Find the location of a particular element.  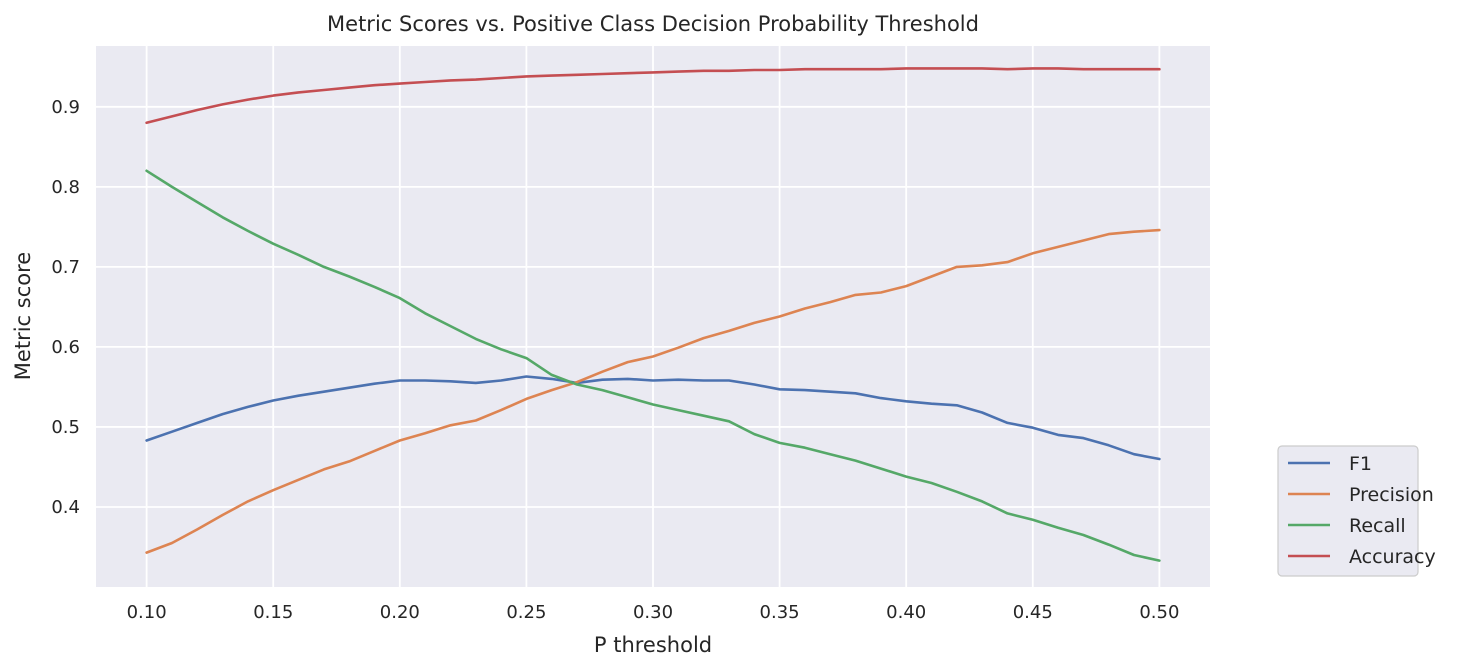

legend-label-f1: F1 is located at coordinates (1360, 464).